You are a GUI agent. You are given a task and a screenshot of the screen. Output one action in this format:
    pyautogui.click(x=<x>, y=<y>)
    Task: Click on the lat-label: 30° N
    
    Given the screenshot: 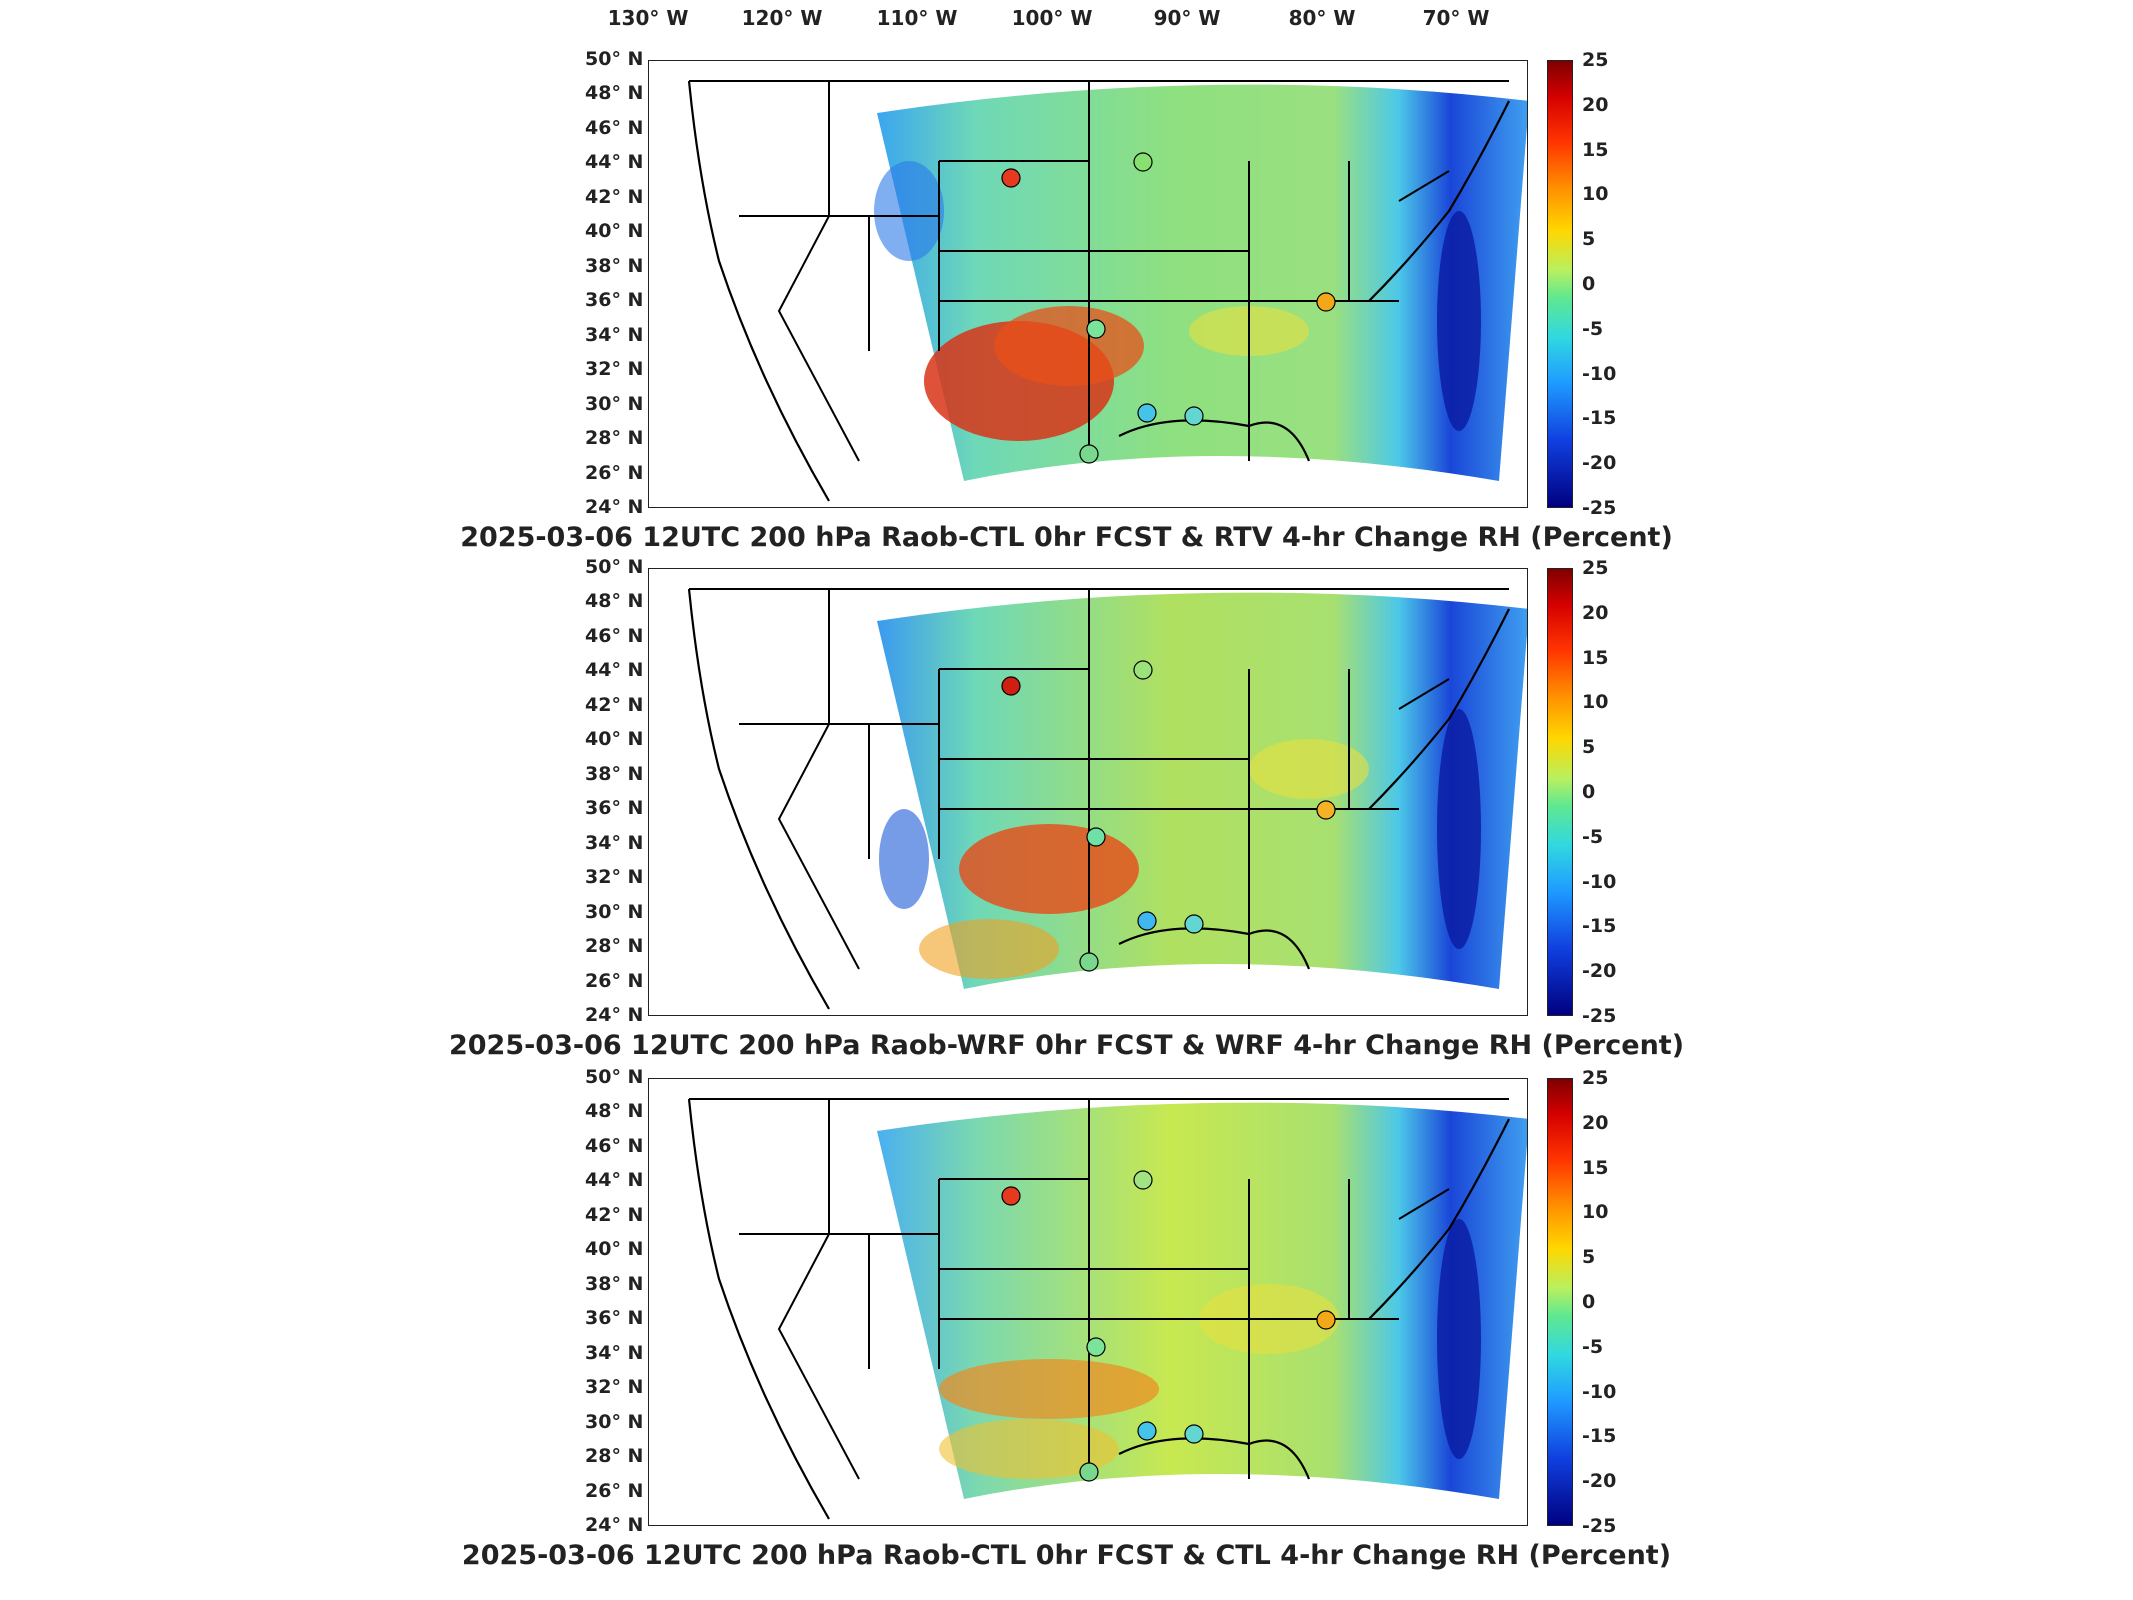 What is the action you would take?
    pyautogui.click(x=614, y=911)
    